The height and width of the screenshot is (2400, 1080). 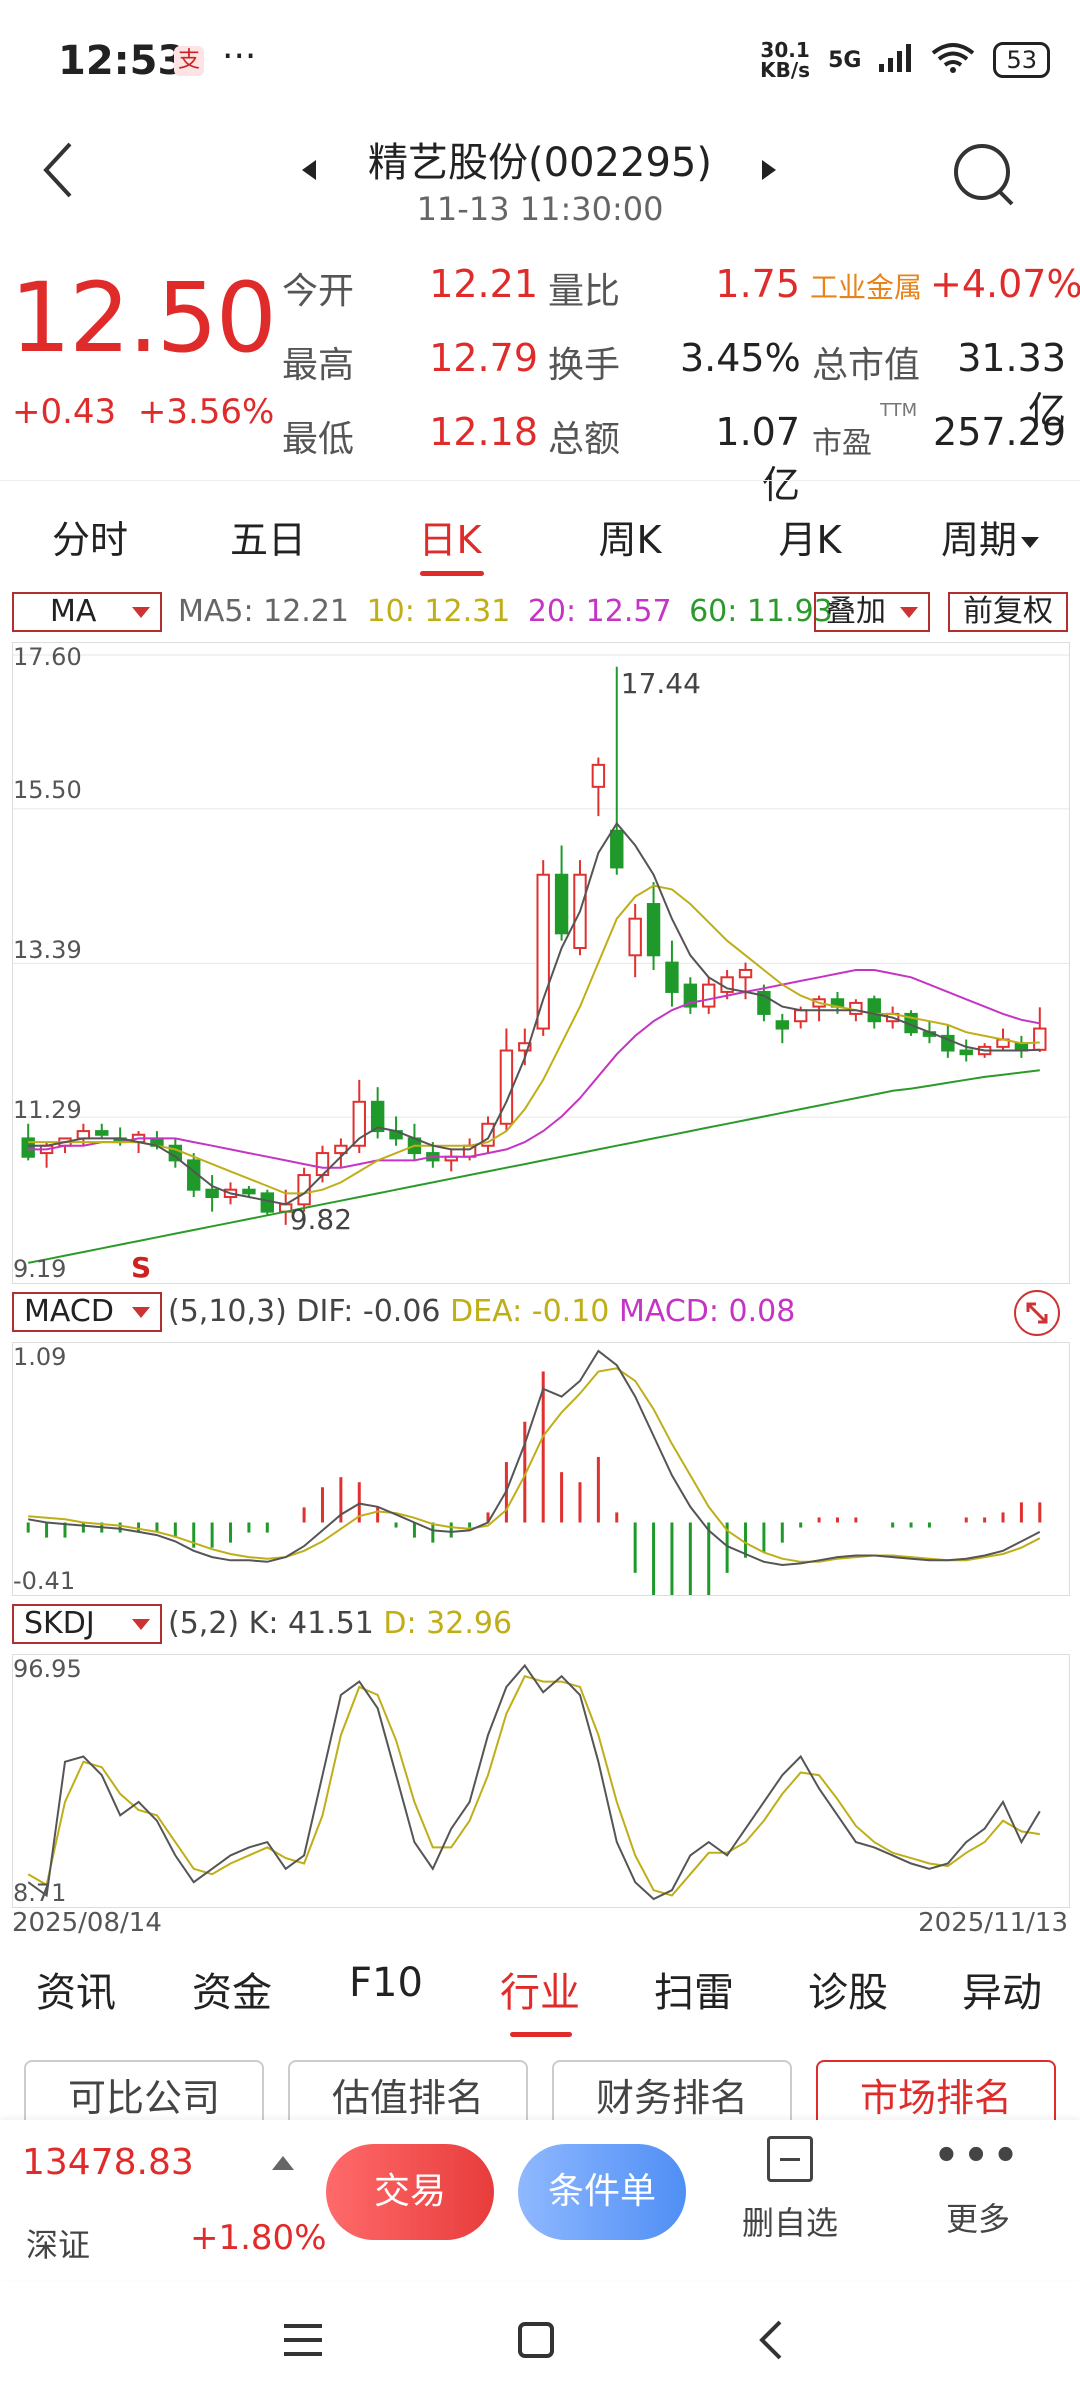 I want to click on tab-capital: 资金, so click(x=232, y=1993).